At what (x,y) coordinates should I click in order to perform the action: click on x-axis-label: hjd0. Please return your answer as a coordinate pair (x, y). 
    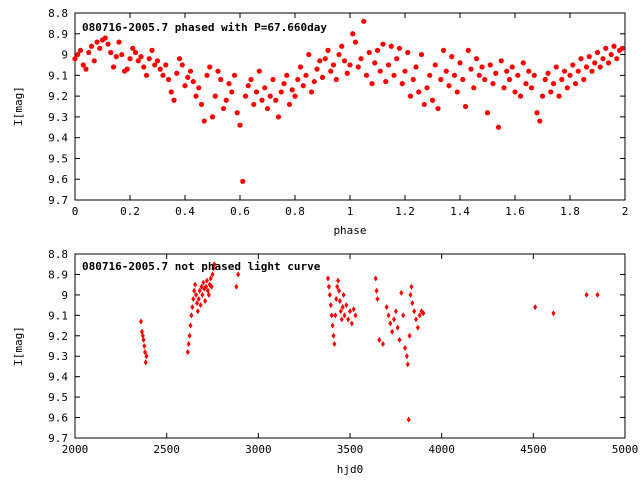
    Looking at the image, I should click on (350, 469).